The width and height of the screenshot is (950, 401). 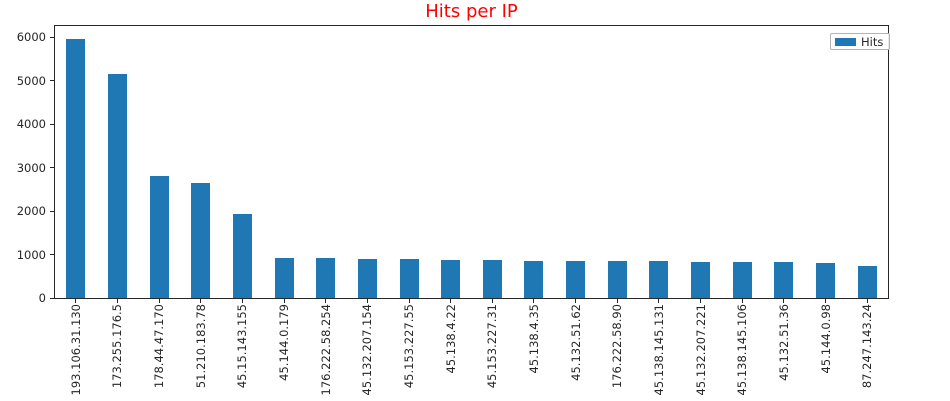 I want to click on x-tick-label: 45.144.0.98, so click(x=825, y=339).